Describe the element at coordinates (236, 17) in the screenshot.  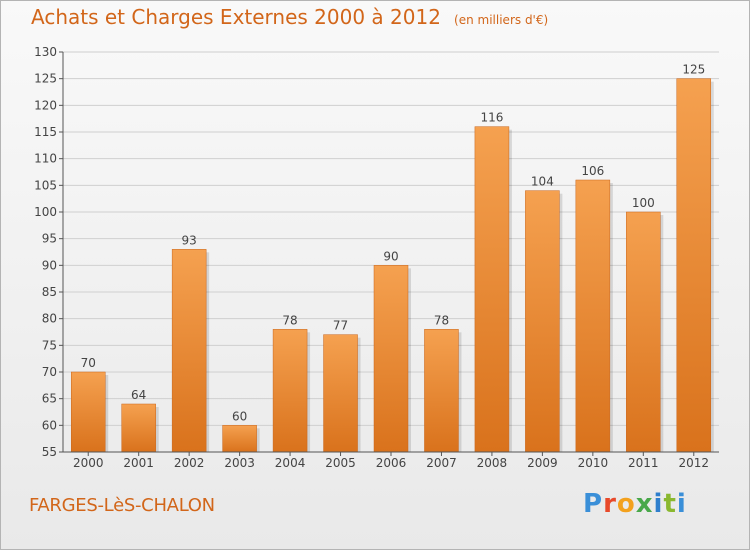
I see `chart-title: Achats et Charges Externes 2000 à 2012` at that location.